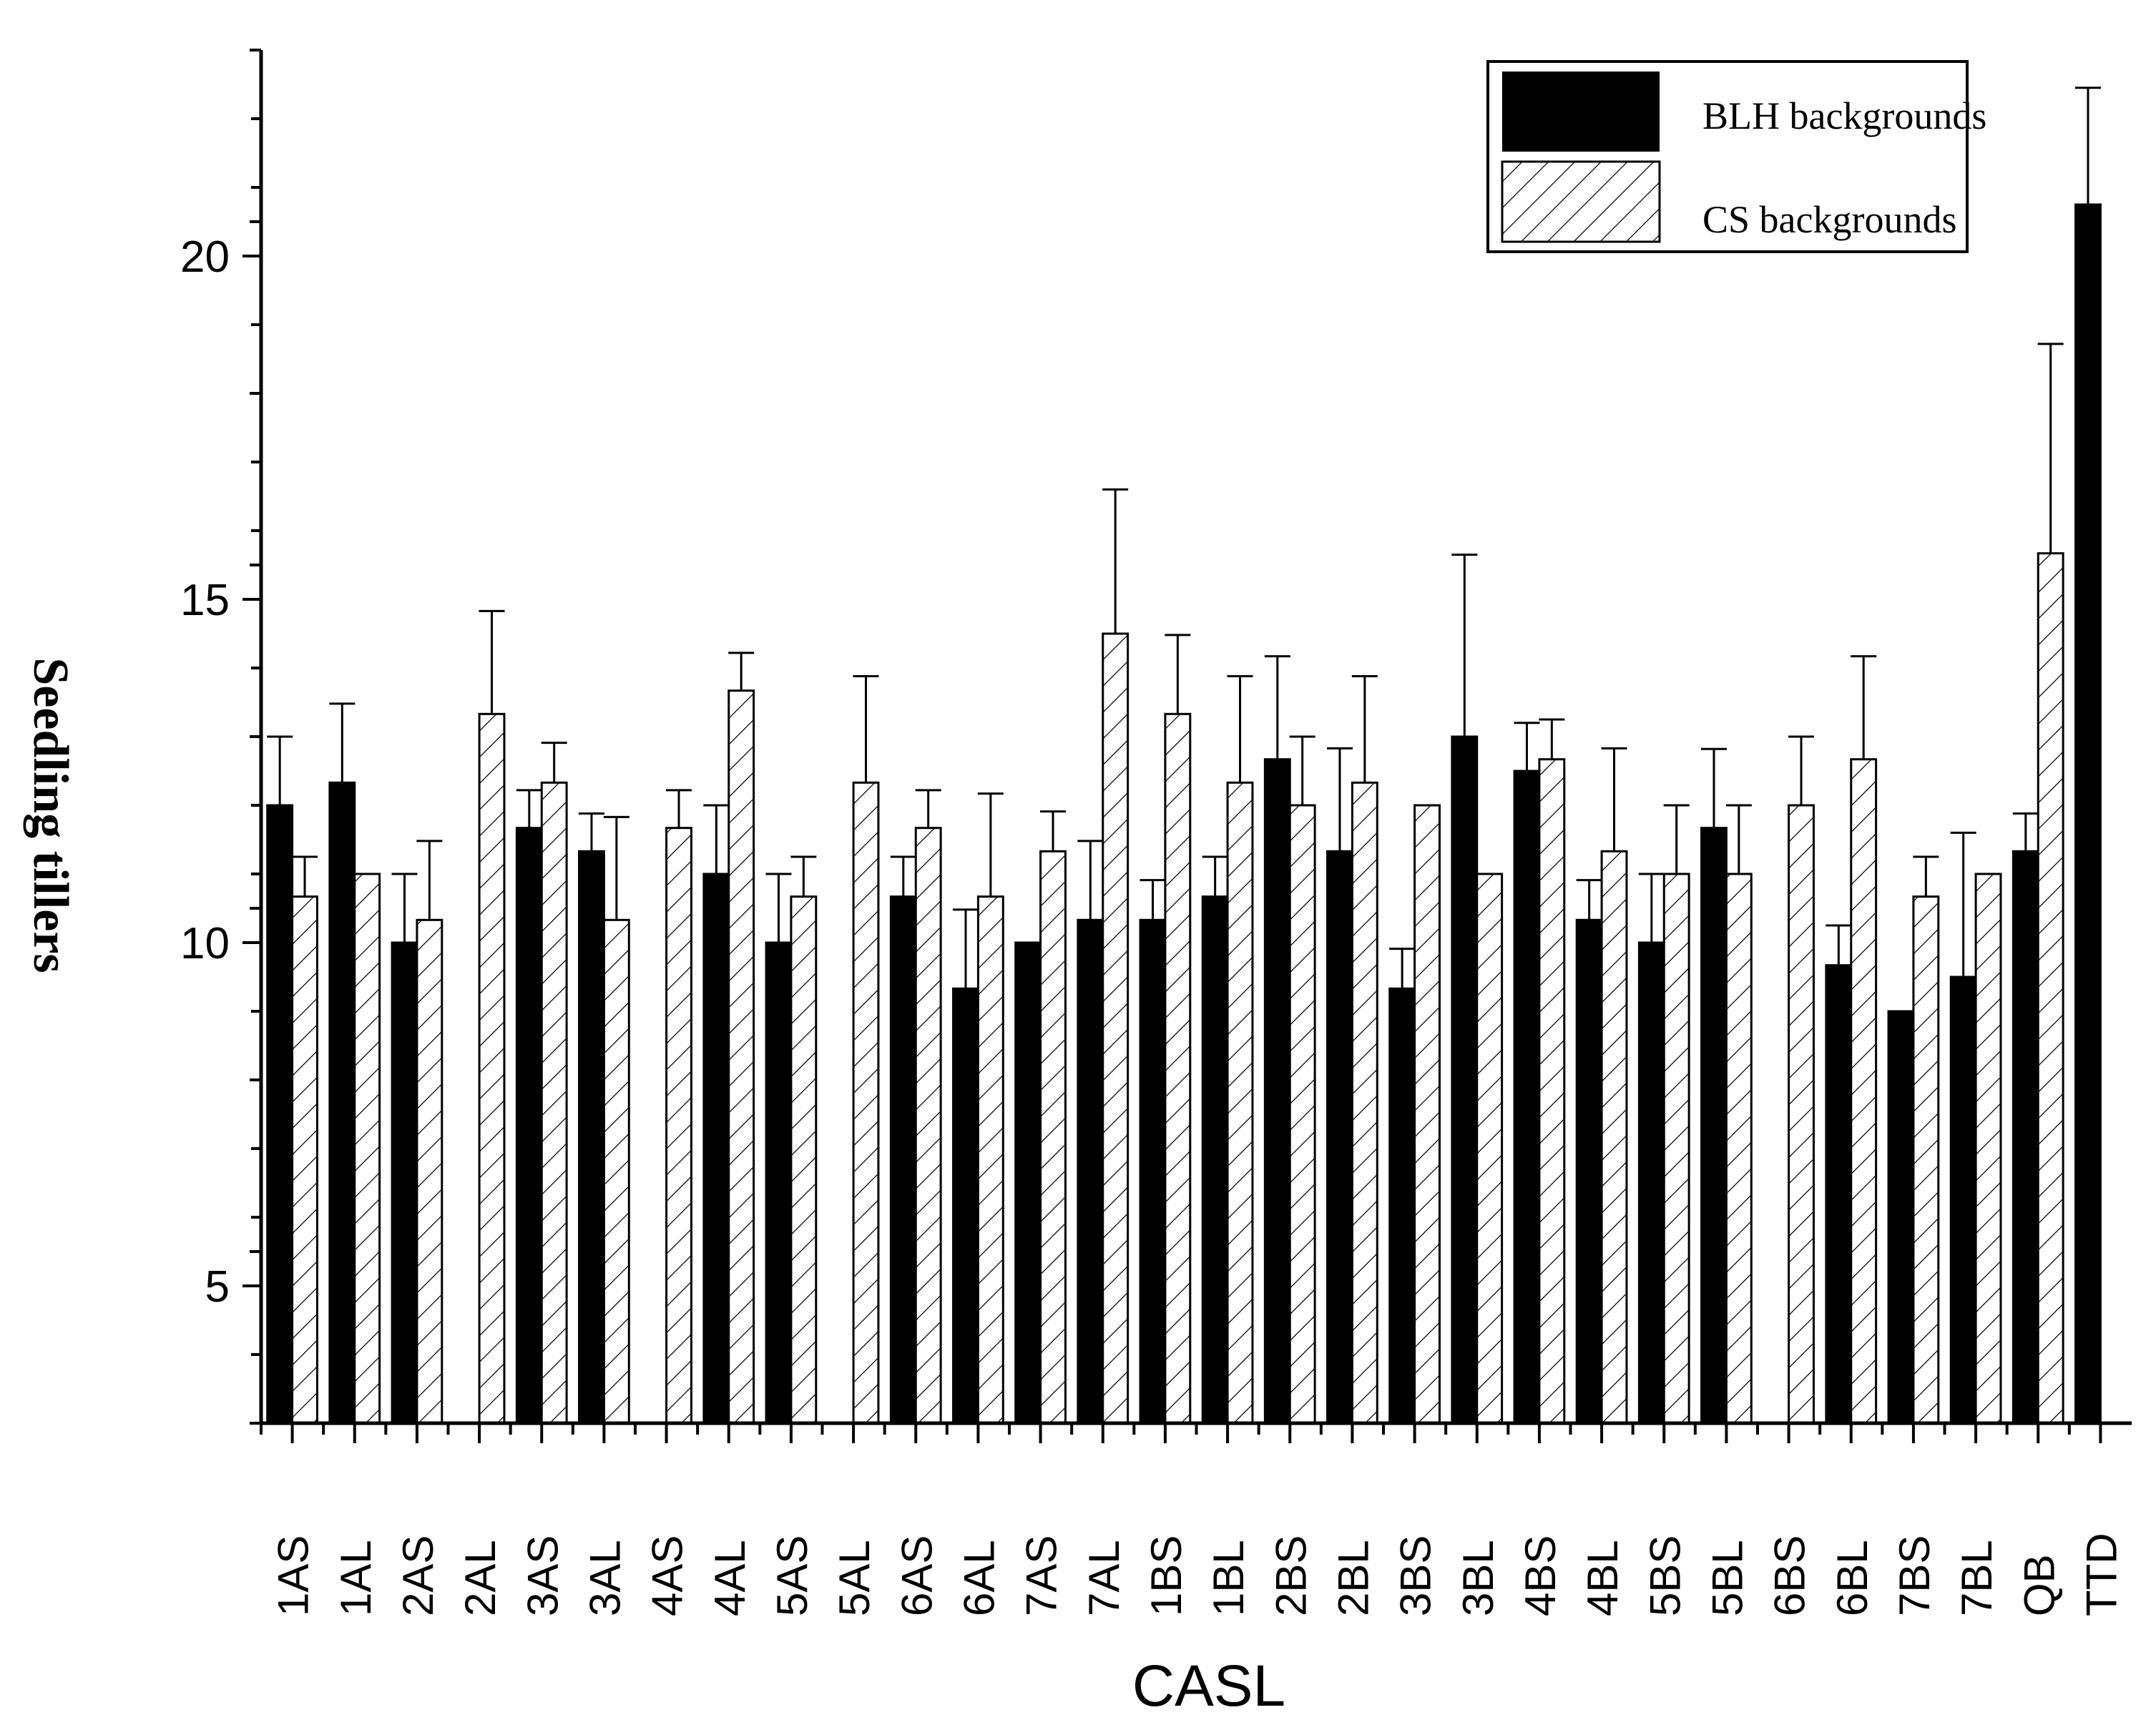 The height and width of the screenshot is (1720, 2156). What do you see at coordinates (917, 1575) in the screenshot?
I see `x-tick-label: 6AS` at bounding box center [917, 1575].